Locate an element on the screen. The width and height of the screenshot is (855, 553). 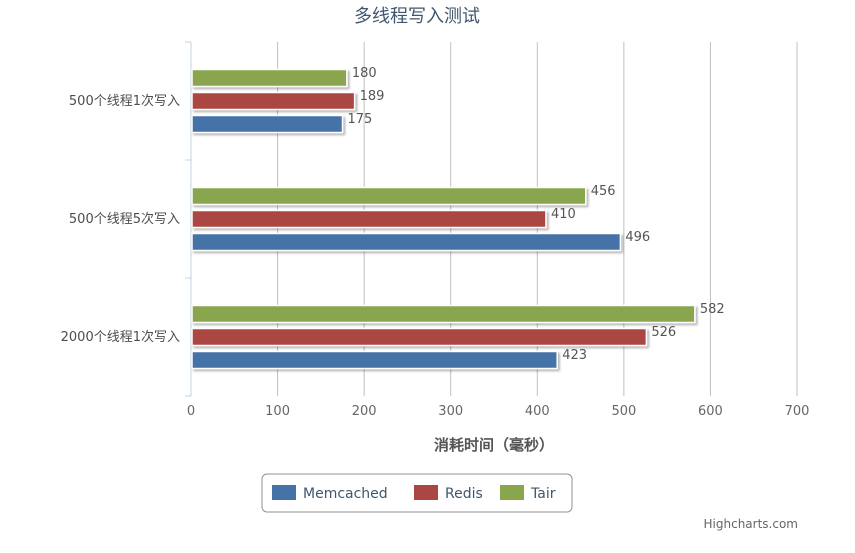
value-tick-label: 0 is located at coordinates (191, 411).